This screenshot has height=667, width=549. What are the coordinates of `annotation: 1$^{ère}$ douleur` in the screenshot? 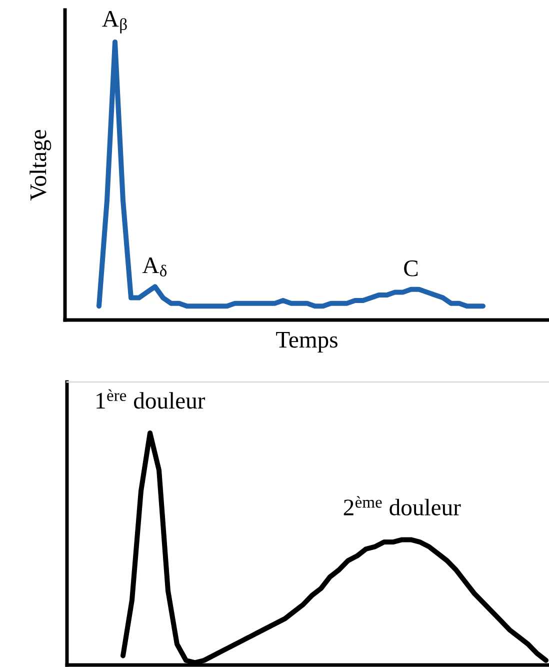 It's located at (151, 399).